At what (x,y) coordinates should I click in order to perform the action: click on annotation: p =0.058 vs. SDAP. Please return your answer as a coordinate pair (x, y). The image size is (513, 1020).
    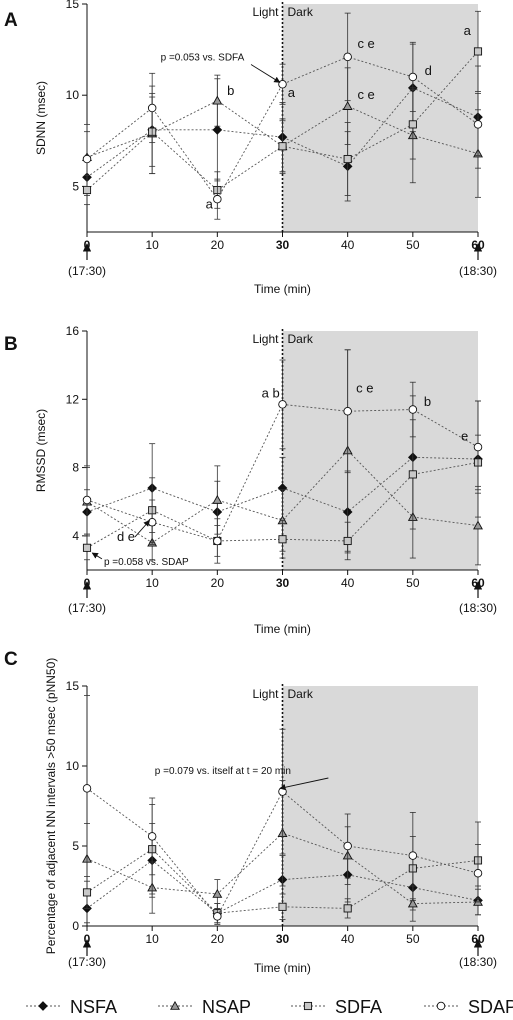
    Looking at the image, I should click on (146, 562).